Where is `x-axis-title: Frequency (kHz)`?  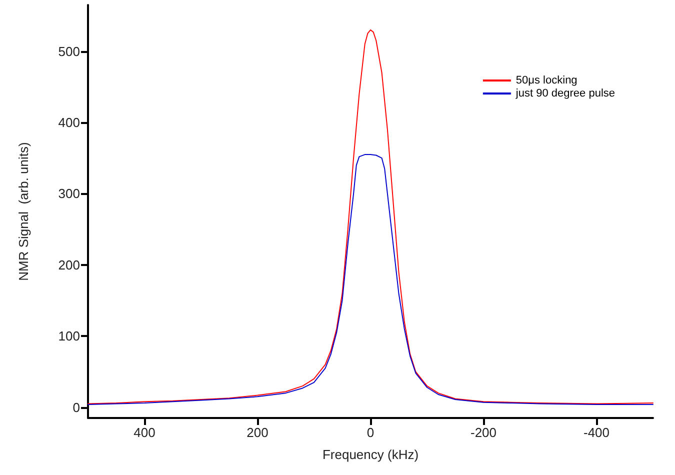 x-axis-title: Frequency (kHz) is located at coordinates (370, 454).